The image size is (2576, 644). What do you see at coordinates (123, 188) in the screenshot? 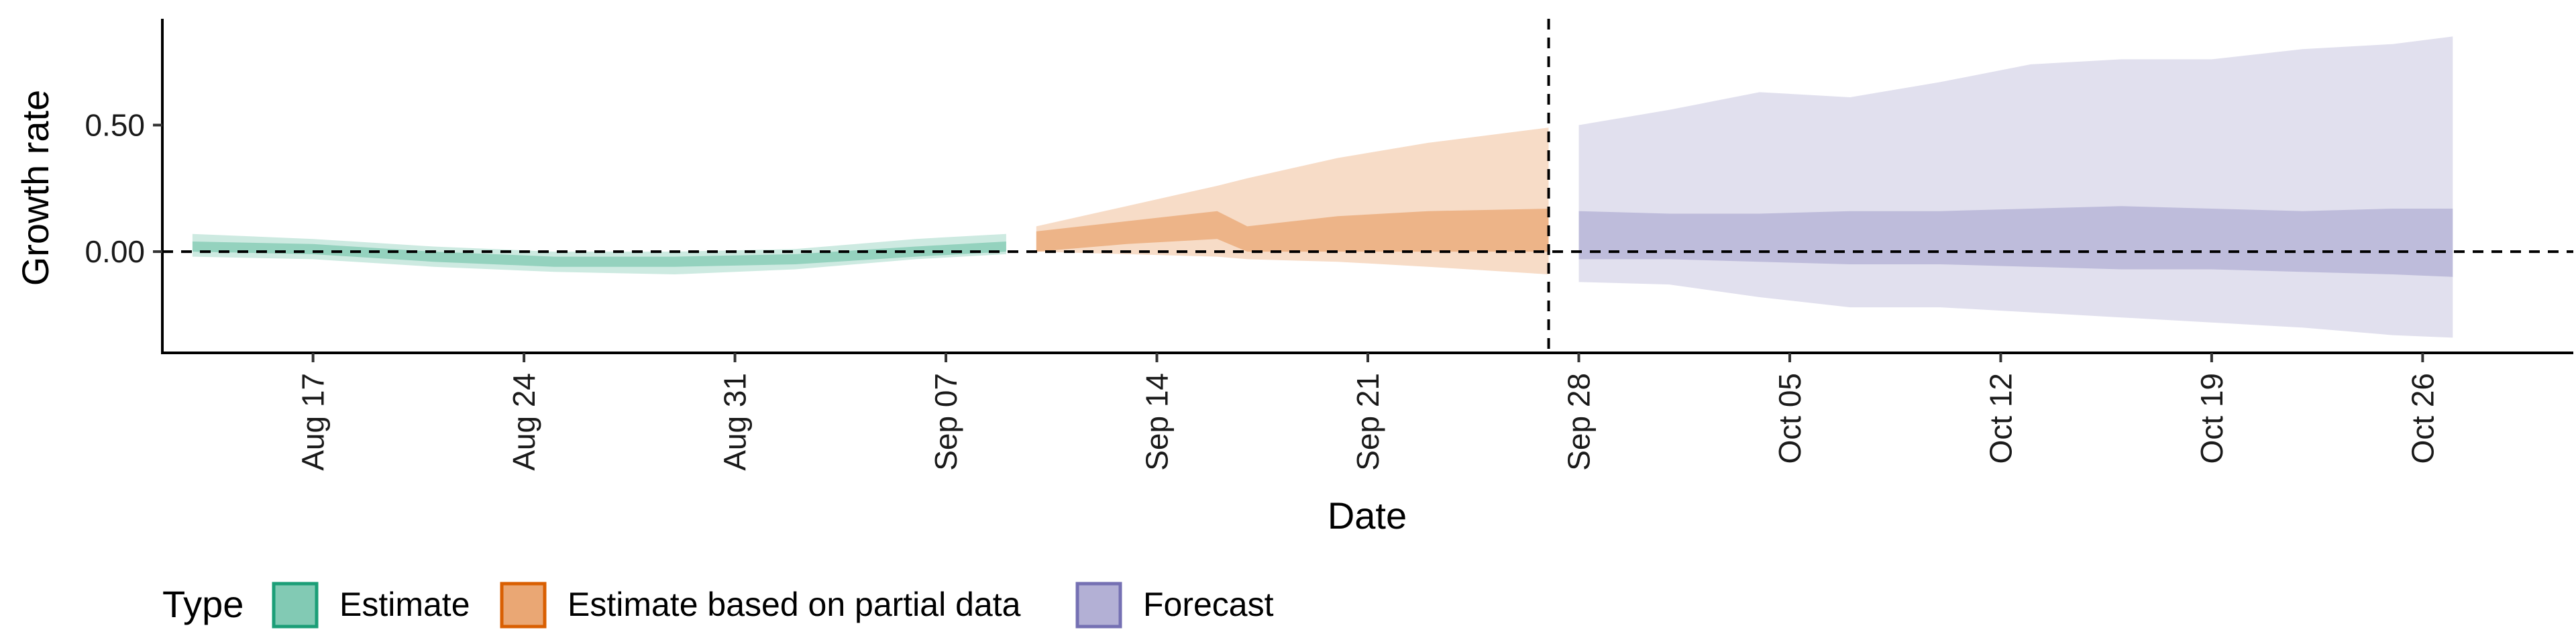
I see `y-ticks: 0.50 0.00` at bounding box center [123, 188].